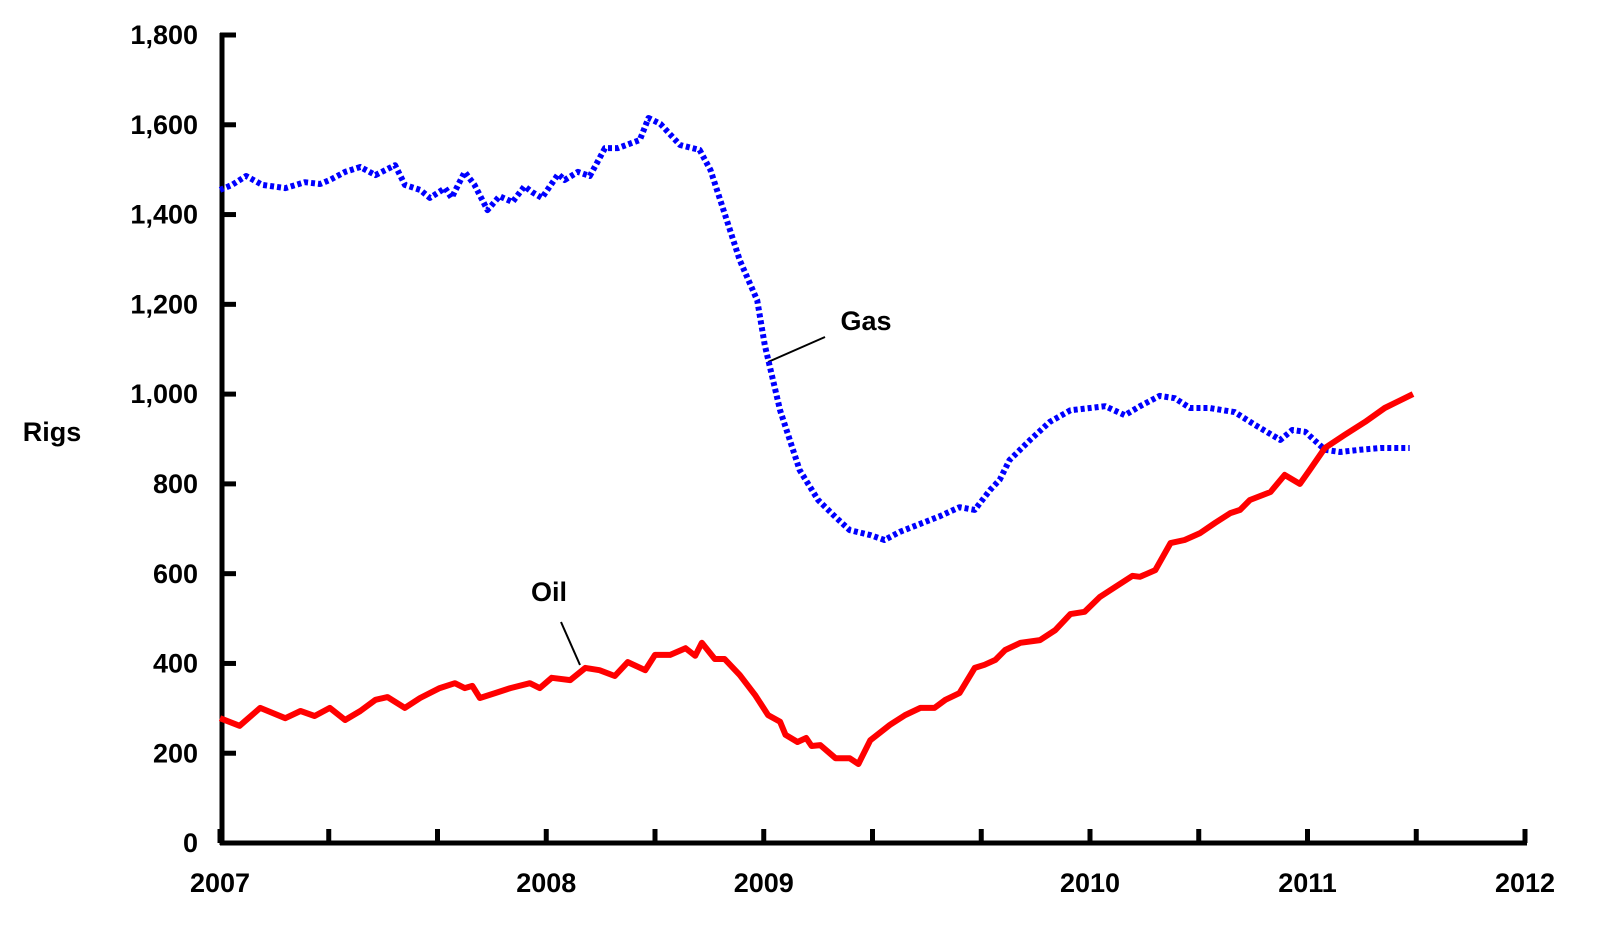 The width and height of the screenshot is (1612, 928). What do you see at coordinates (52, 432) in the screenshot?
I see `y-axis-label: Rigs` at bounding box center [52, 432].